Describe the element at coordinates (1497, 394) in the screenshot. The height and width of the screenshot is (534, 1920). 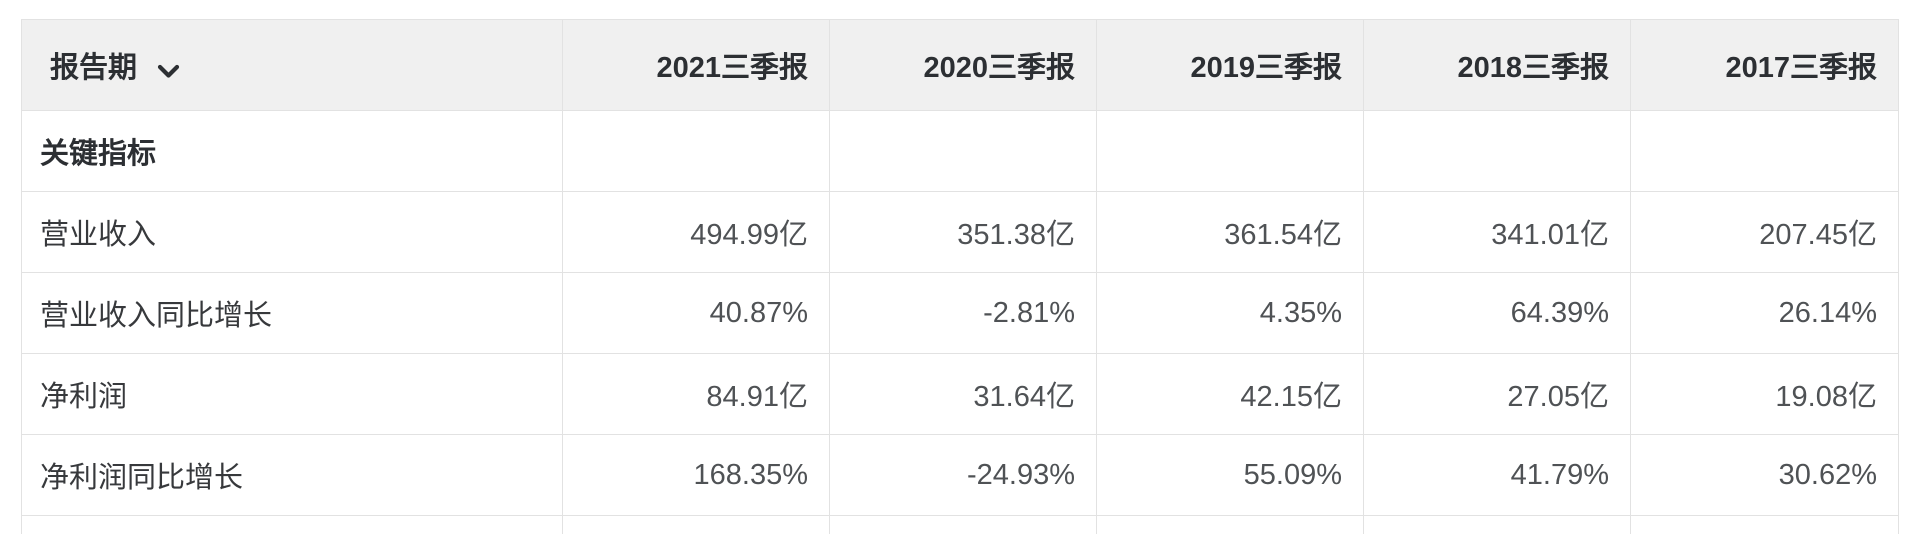
I see `cell-value: 27.05亿` at that location.